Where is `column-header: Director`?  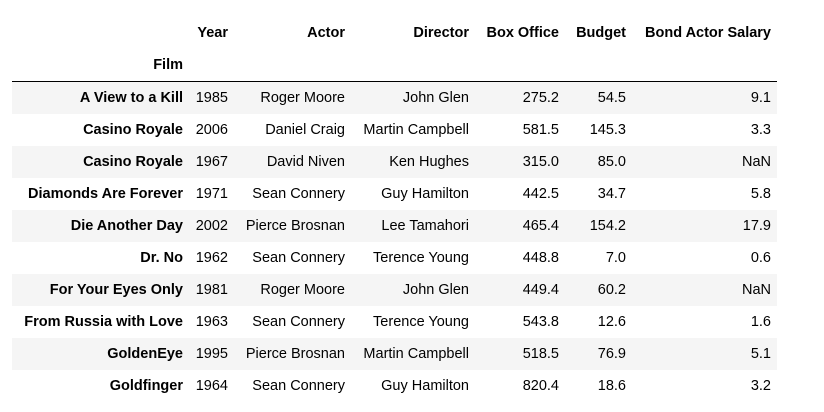 column-header: Director is located at coordinates (441, 33).